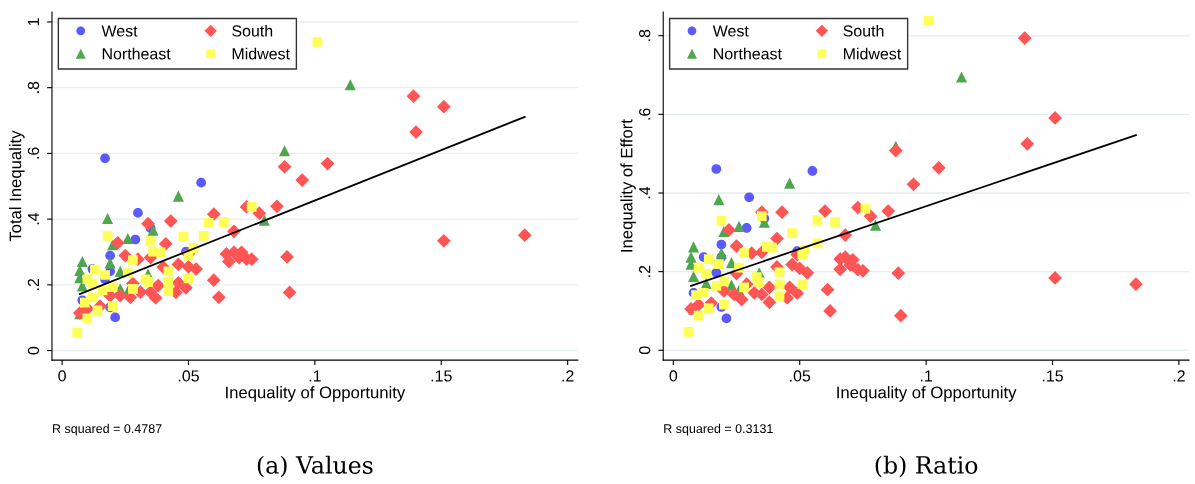 This screenshot has height=484, width=1195. Describe the element at coordinates (33, 22) in the screenshot. I see `y-tick-label: 1` at that location.